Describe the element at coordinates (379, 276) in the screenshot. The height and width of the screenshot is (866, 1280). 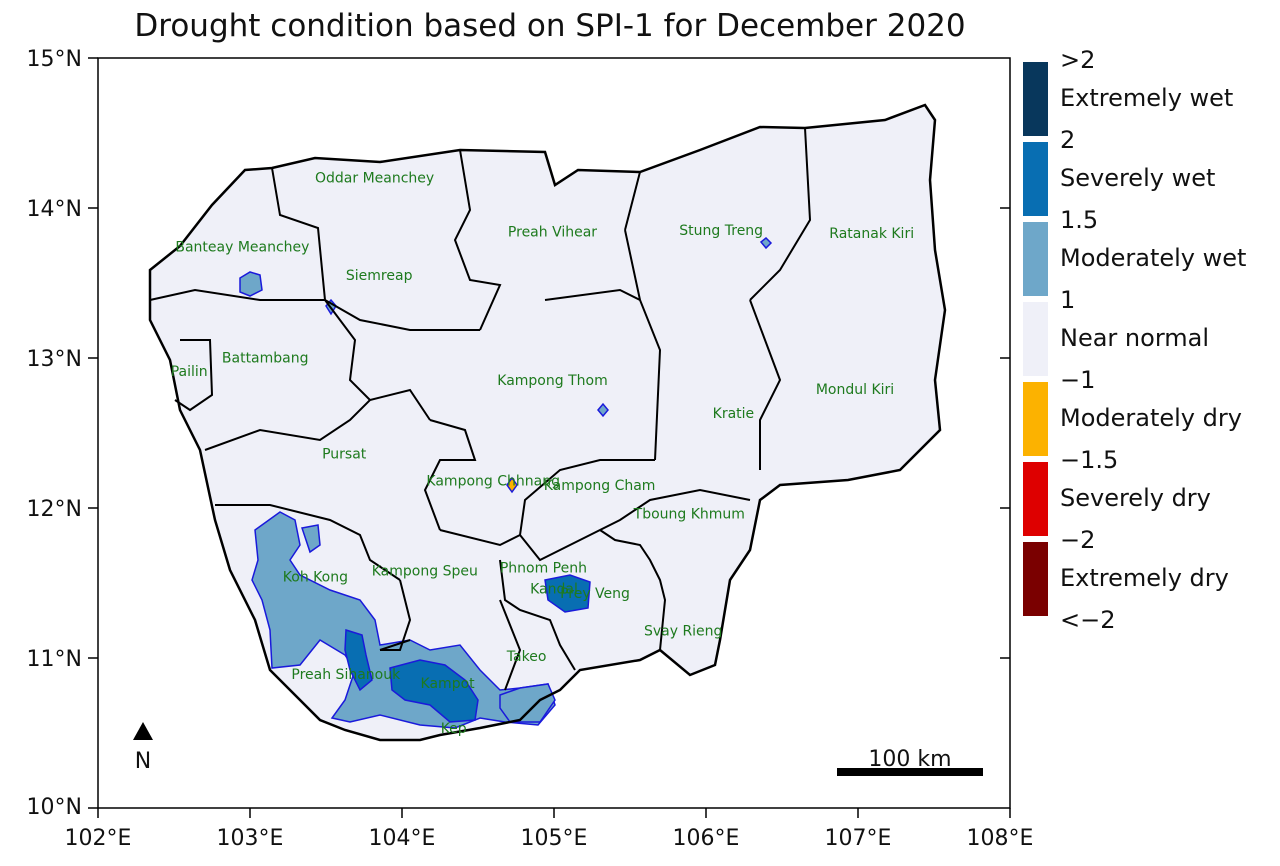
I see `province-label: Siemreap` at that location.